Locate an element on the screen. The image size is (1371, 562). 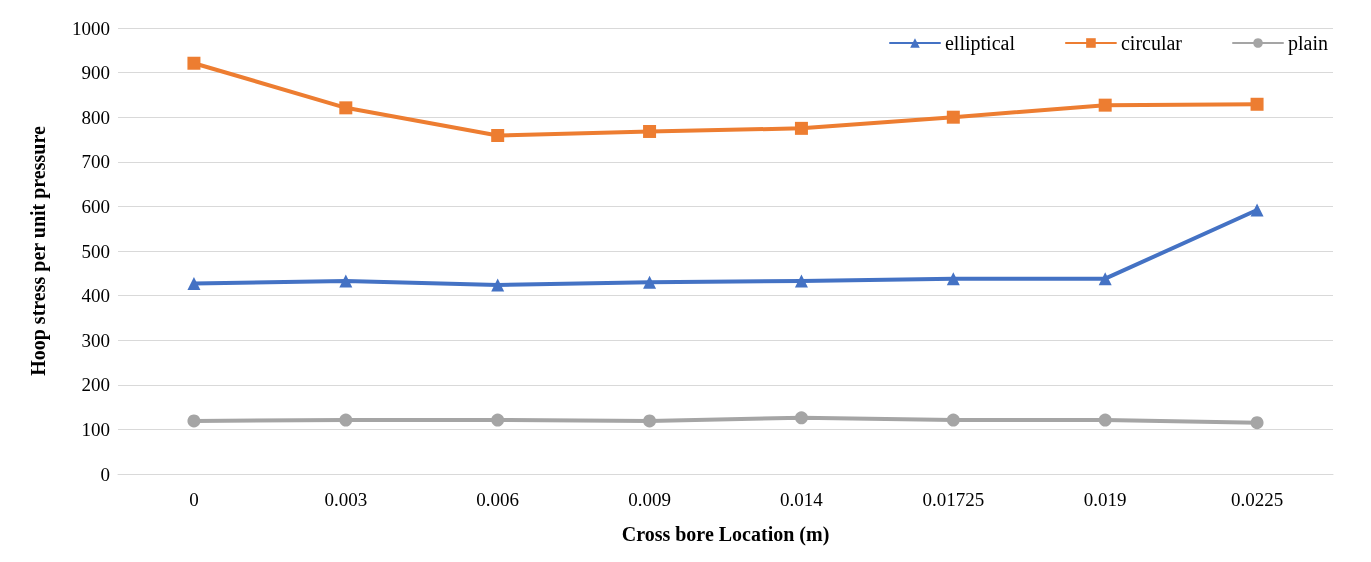
y-tick-label: 500 is located at coordinates (95, 251).